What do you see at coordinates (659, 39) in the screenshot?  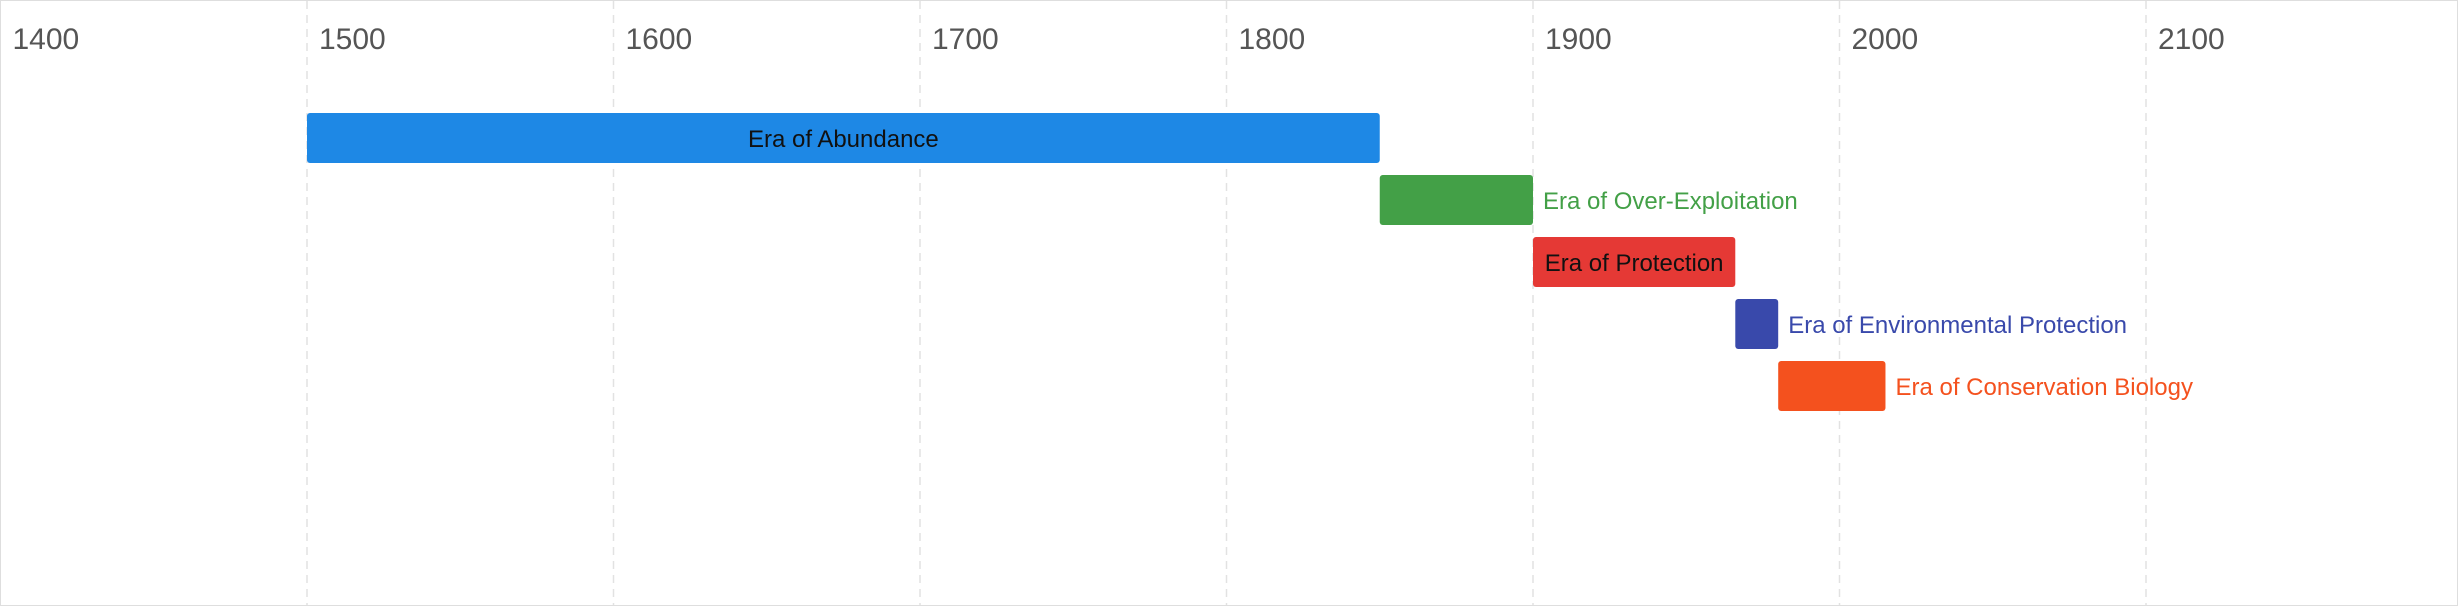 I see `x-tick-label-1600: 1600` at bounding box center [659, 39].